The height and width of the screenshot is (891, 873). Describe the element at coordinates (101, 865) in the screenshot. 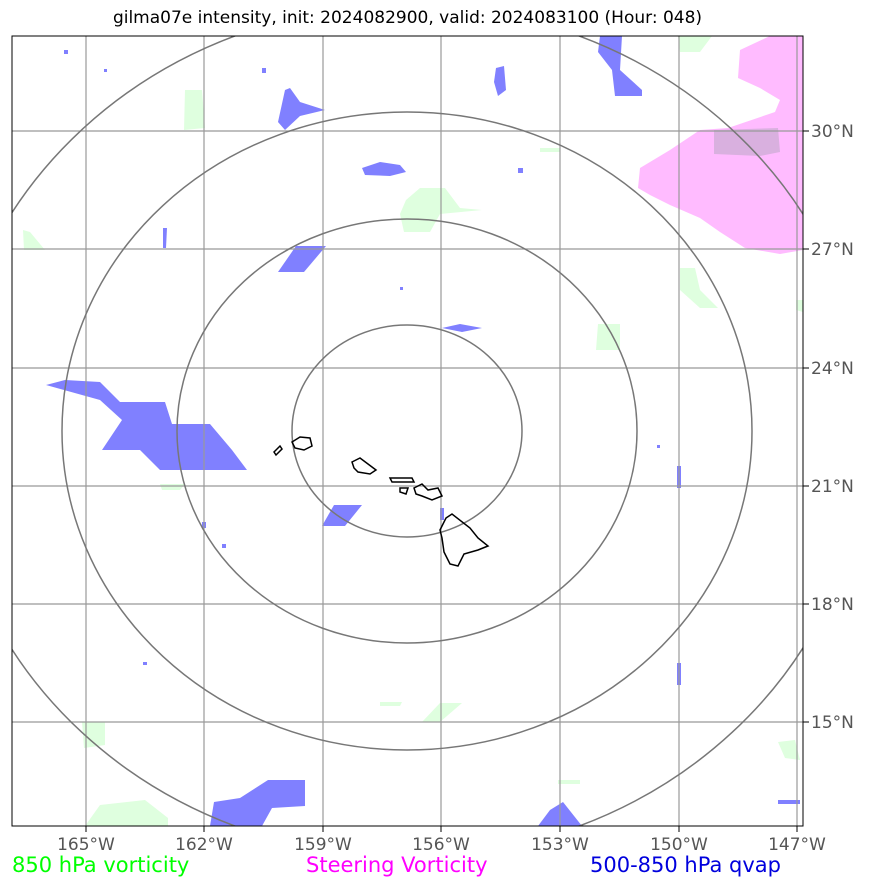

I see `legend-850-vorticity: 850 hPa vorticity` at that location.